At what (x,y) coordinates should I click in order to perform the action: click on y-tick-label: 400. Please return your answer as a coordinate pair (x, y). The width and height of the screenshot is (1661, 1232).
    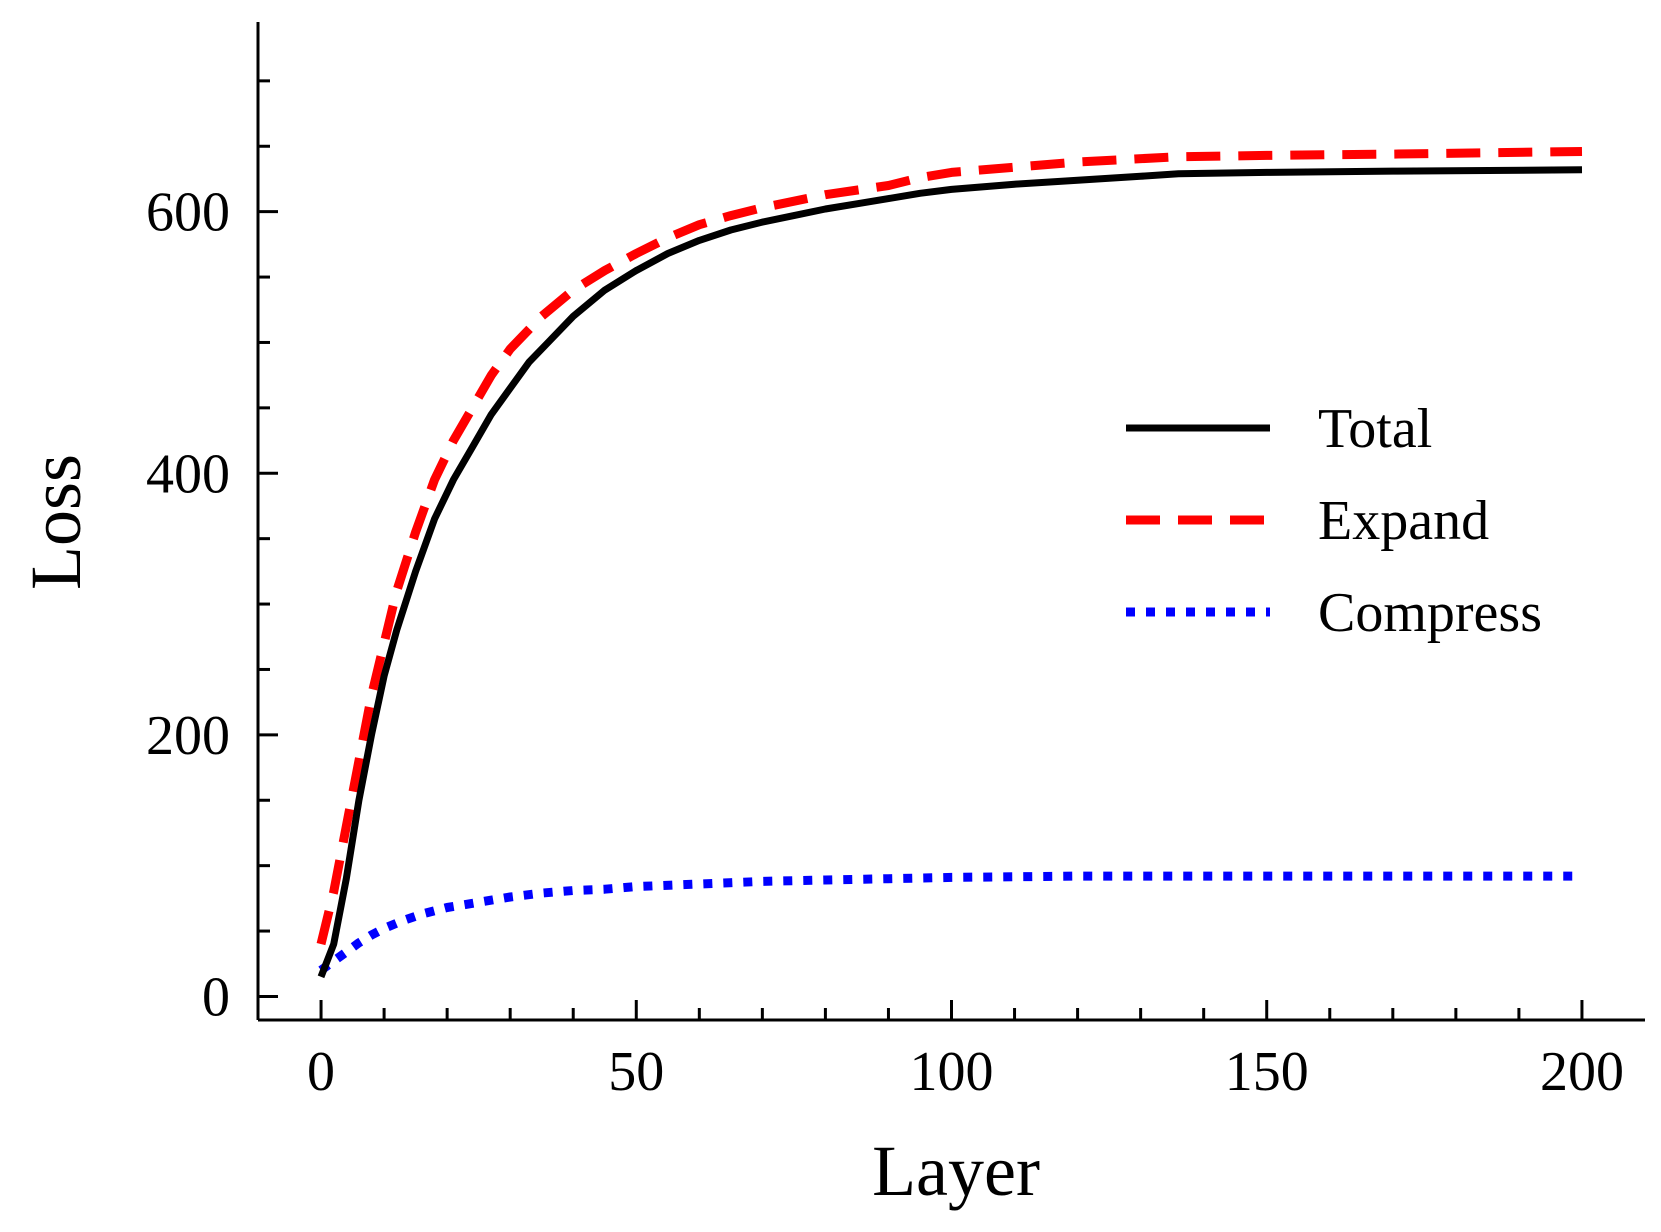
    Looking at the image, I should click on (188, 474).